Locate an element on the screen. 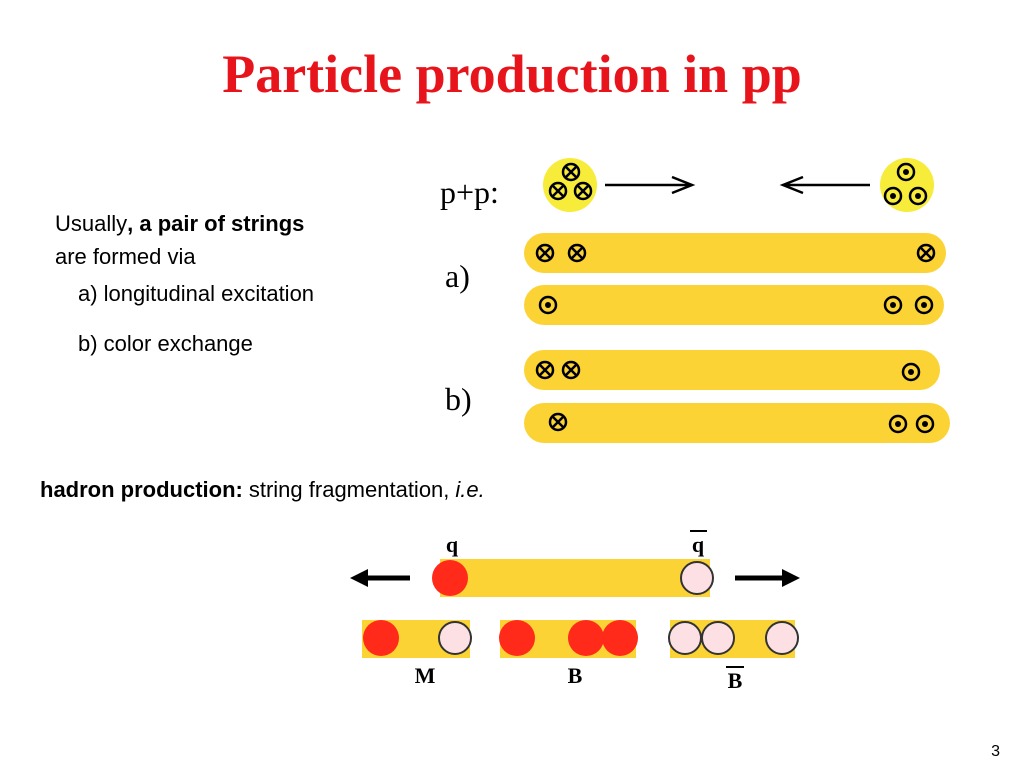 This screenshot has width=1024, height=768. bold-text: , a pair of strings is located at coordinates (215, 223).